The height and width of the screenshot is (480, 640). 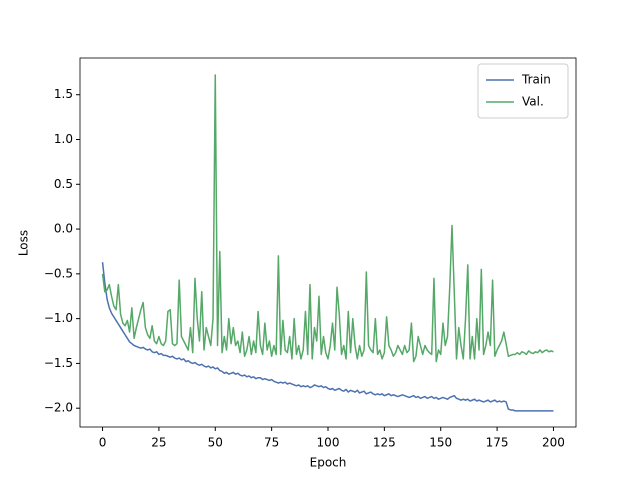 I want to click on x-tick-label: 150, so click(x=440, y=443).